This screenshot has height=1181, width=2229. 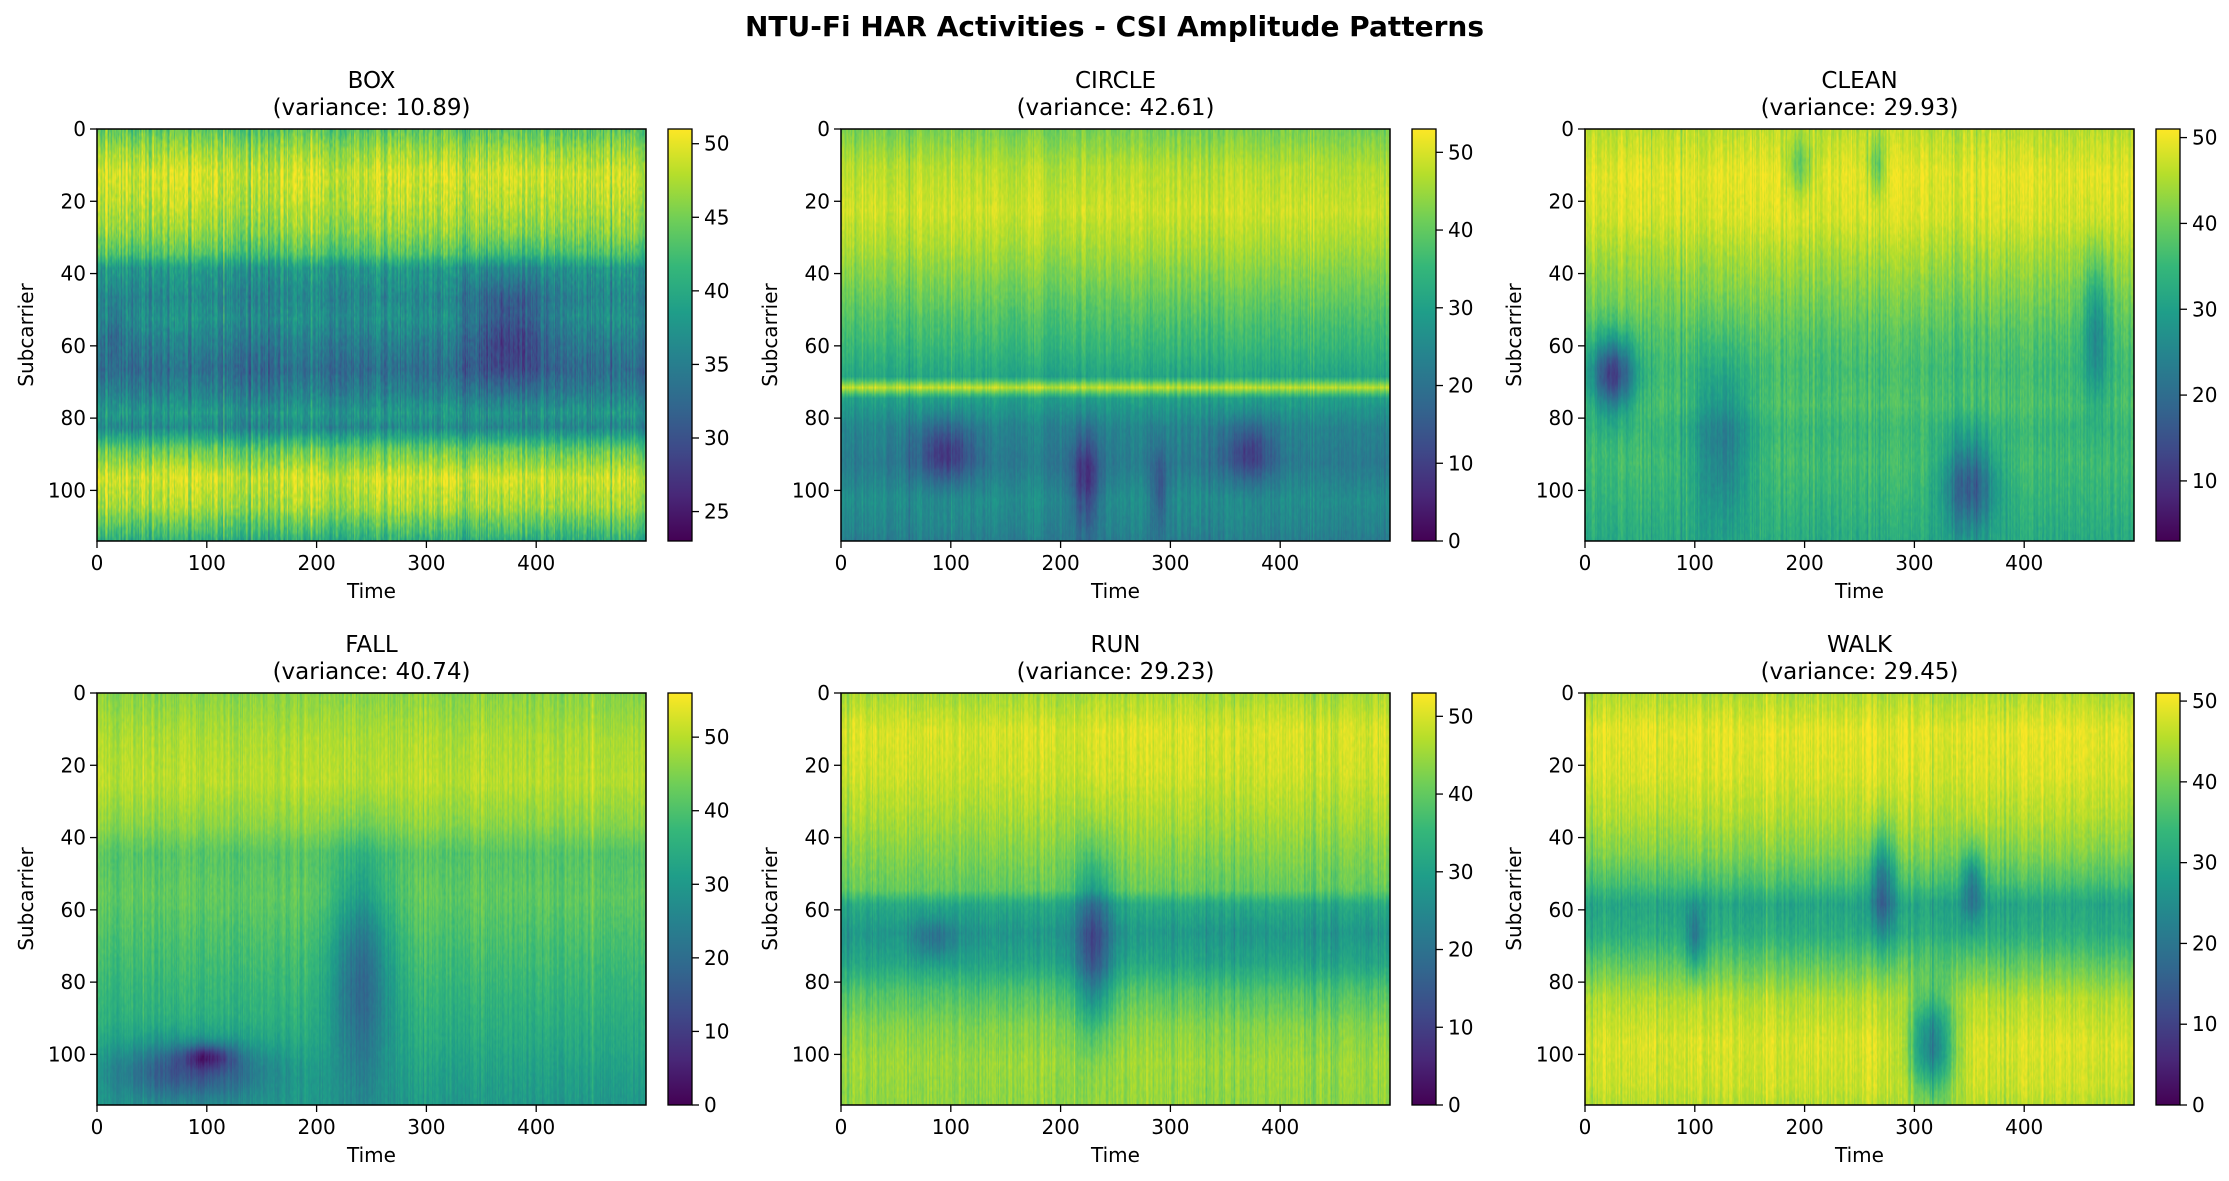 What do you see at coordinates (1116, 108) in the screenshot?
I see `subplot-subtitle: (variance: 42.61)` at bounding box center [1116, 108].